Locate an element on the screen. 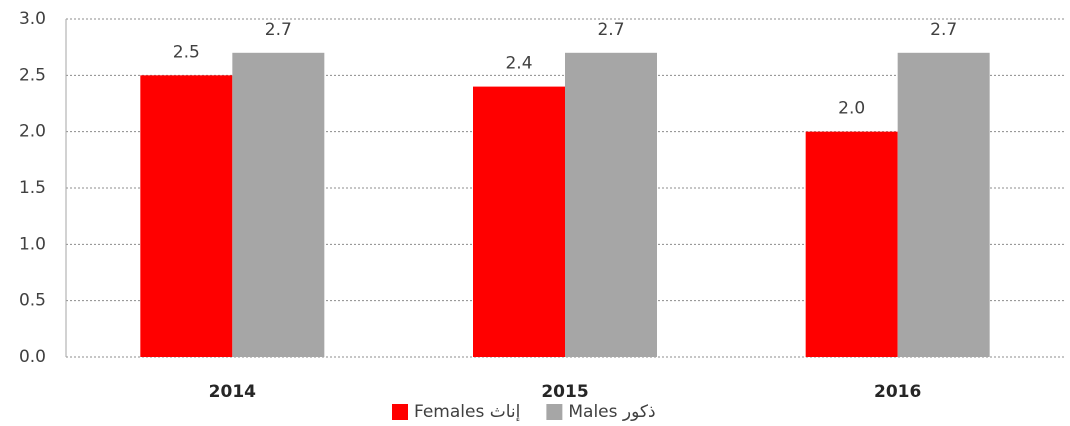  data-label: 2.4 is located at coordinates (518, 64).